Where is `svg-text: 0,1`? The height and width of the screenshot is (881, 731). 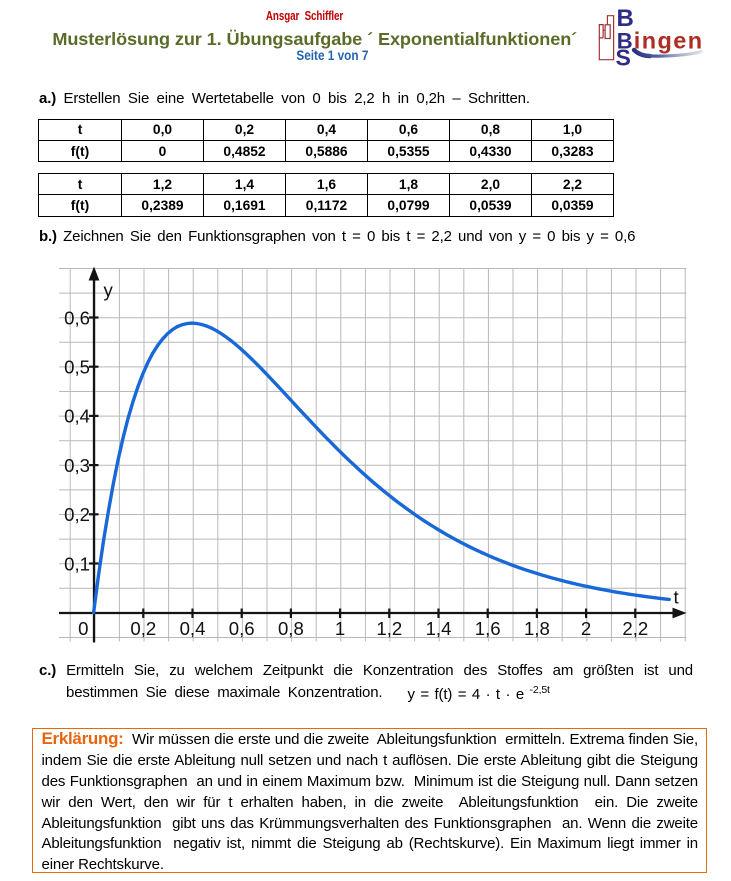 svg-text: 0,1 is located at coordinates (77, 563).